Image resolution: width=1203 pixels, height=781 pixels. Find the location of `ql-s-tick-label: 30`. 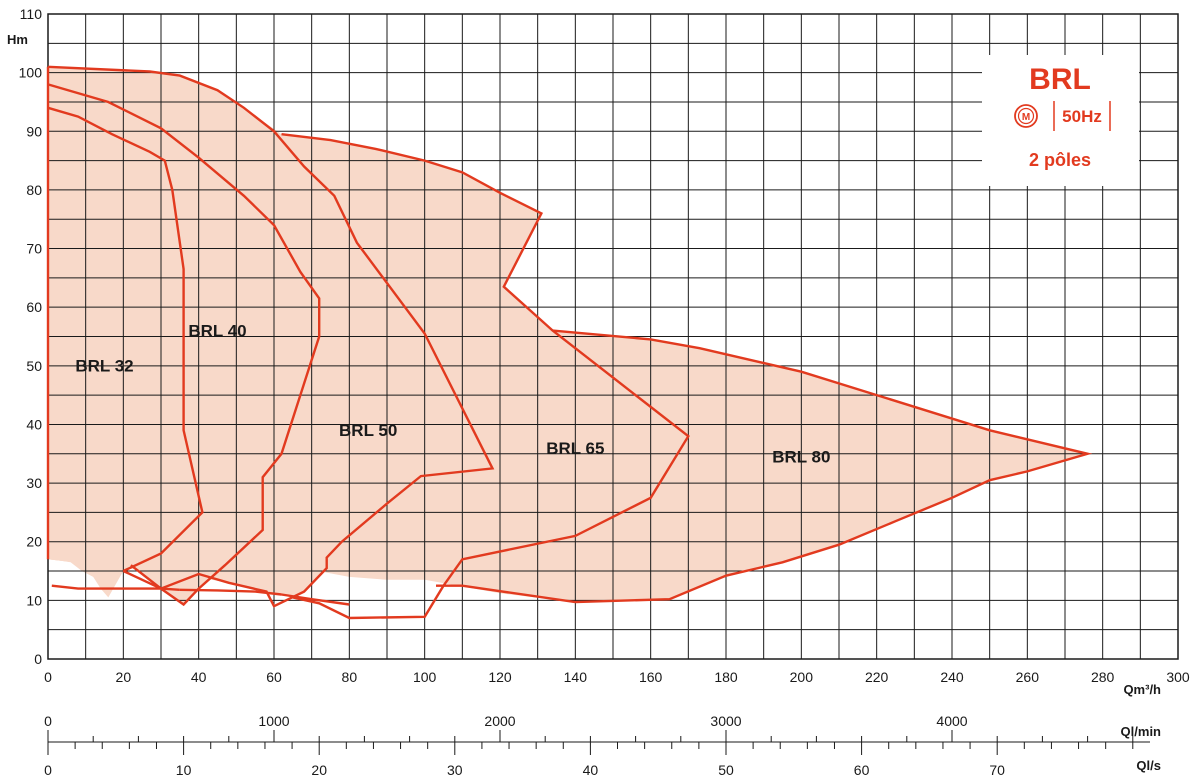

ql-s-tick-label: 30 is located at coordinates (455, 770).